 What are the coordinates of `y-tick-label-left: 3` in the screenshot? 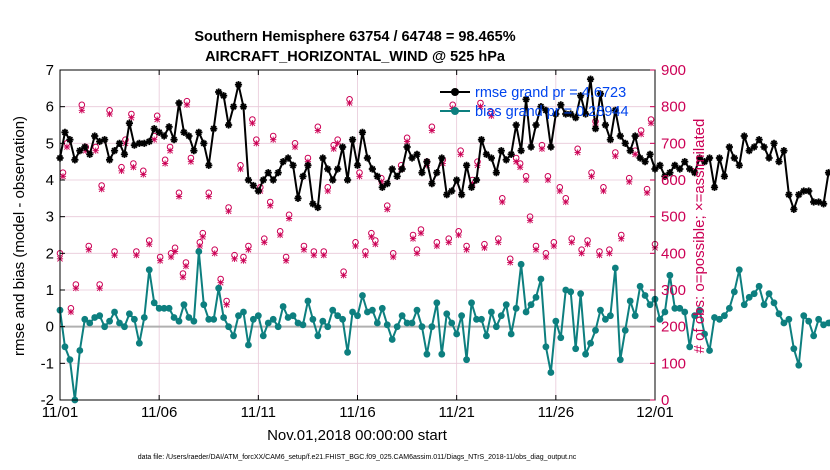 It's located at (50, 217).